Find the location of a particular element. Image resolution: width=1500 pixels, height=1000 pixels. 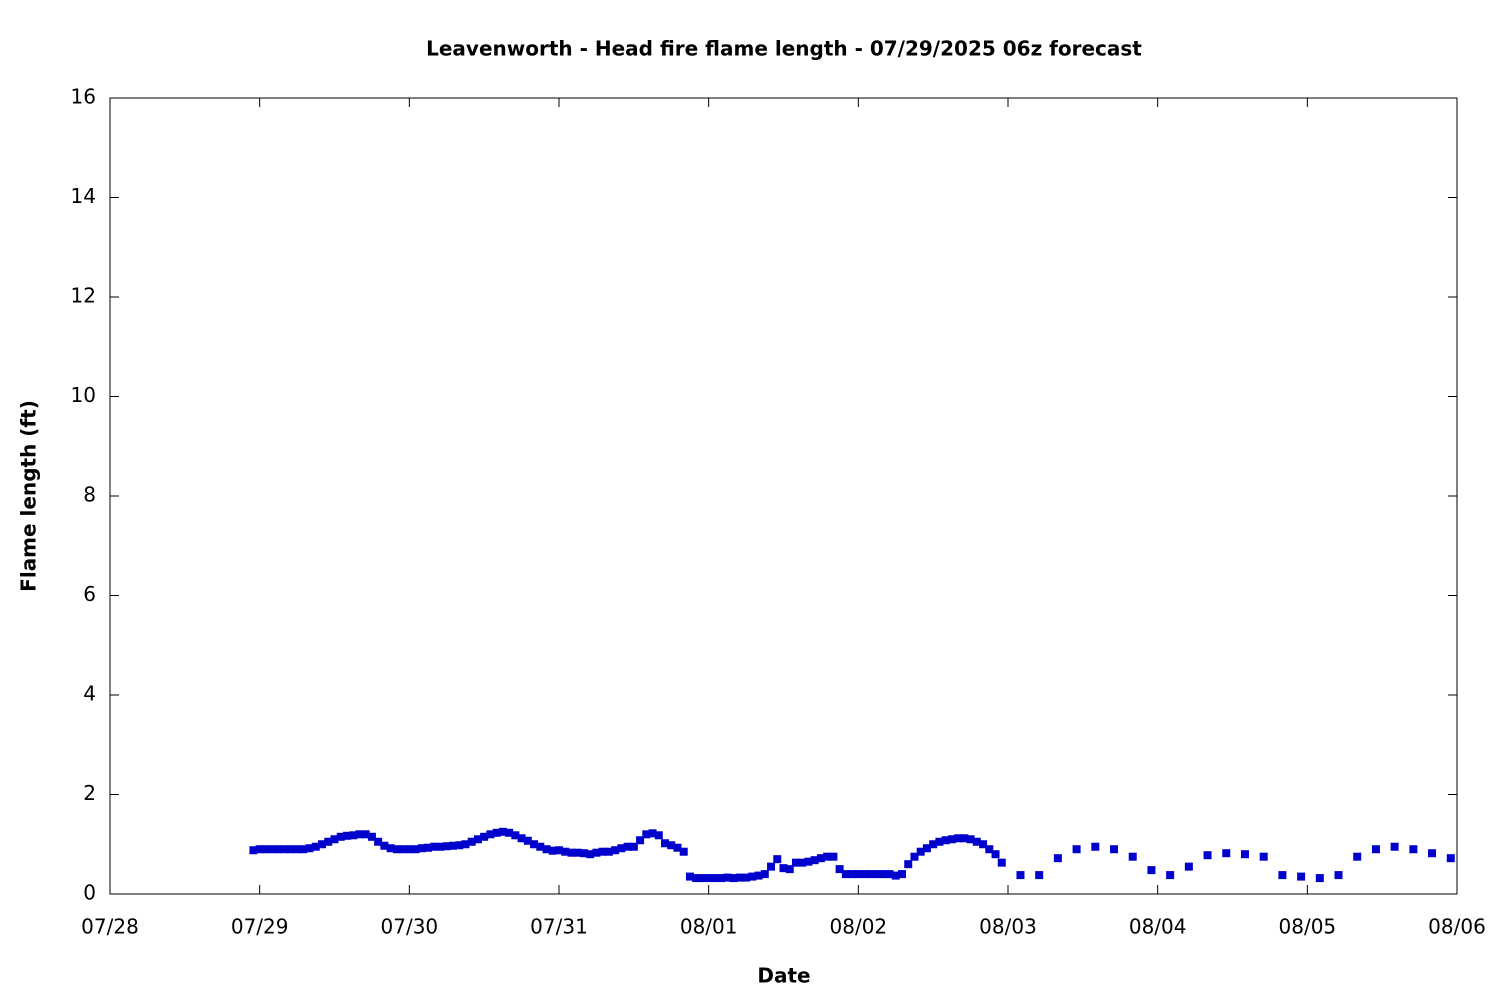

y-tick-label: 12 is located at coordinates (83, 296).